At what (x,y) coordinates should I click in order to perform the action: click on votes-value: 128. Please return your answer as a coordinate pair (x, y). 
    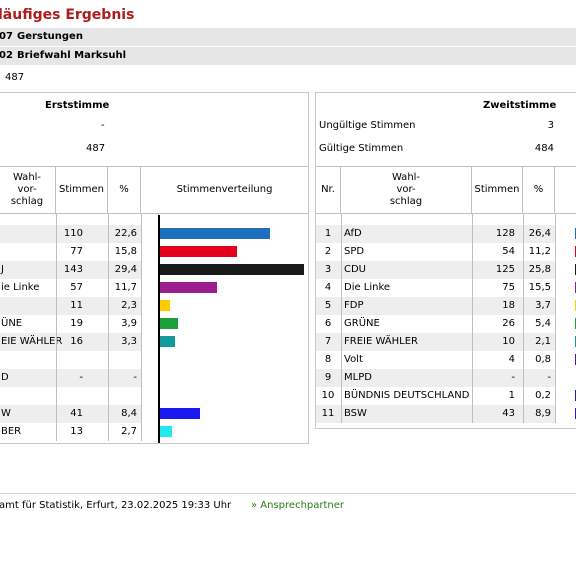
    Looking at the image, I should click on (505, 233).